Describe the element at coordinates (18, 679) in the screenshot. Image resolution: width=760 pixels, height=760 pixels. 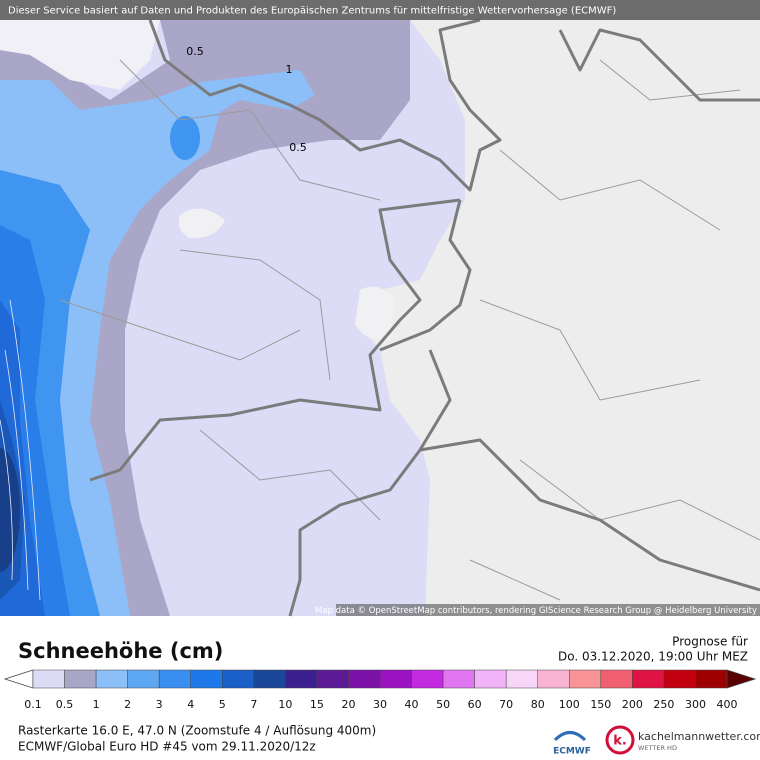
I see `colorbar-under` at that location.